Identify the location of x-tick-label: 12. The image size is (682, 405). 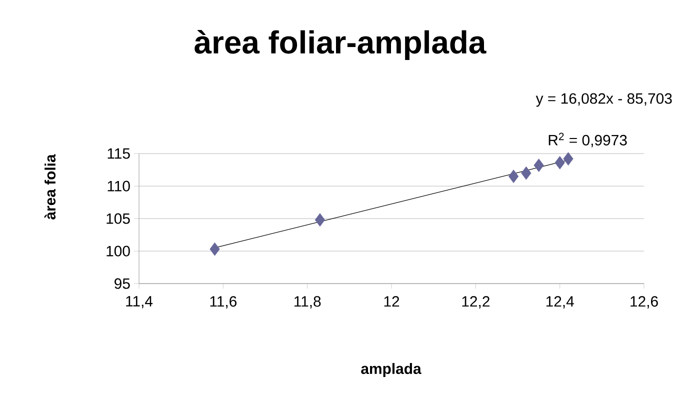
(392, 301).